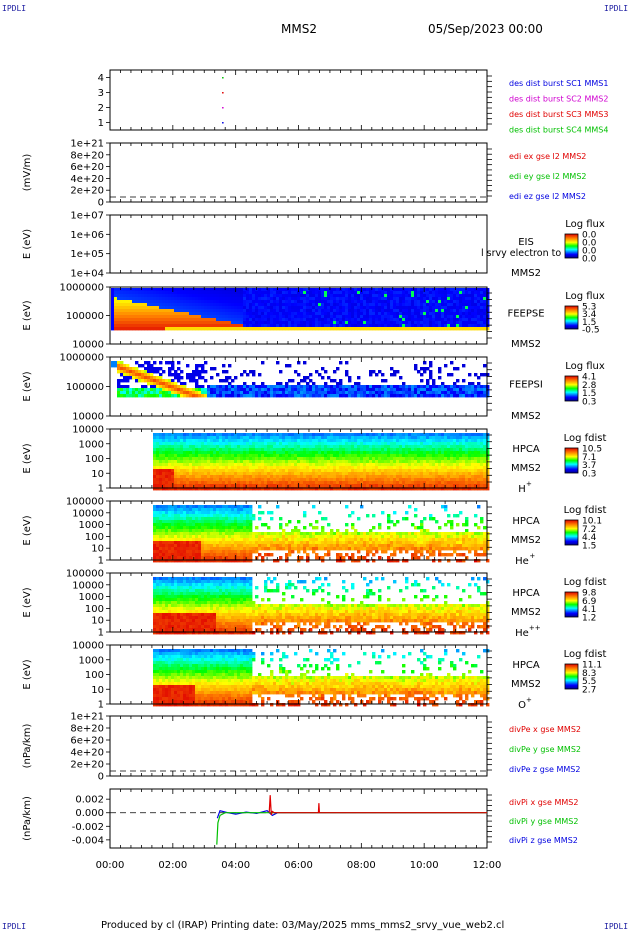  Describe the element at coordinates (87, 235) in the screenshot. I see `y-tick-label: 1e+06` at that location.